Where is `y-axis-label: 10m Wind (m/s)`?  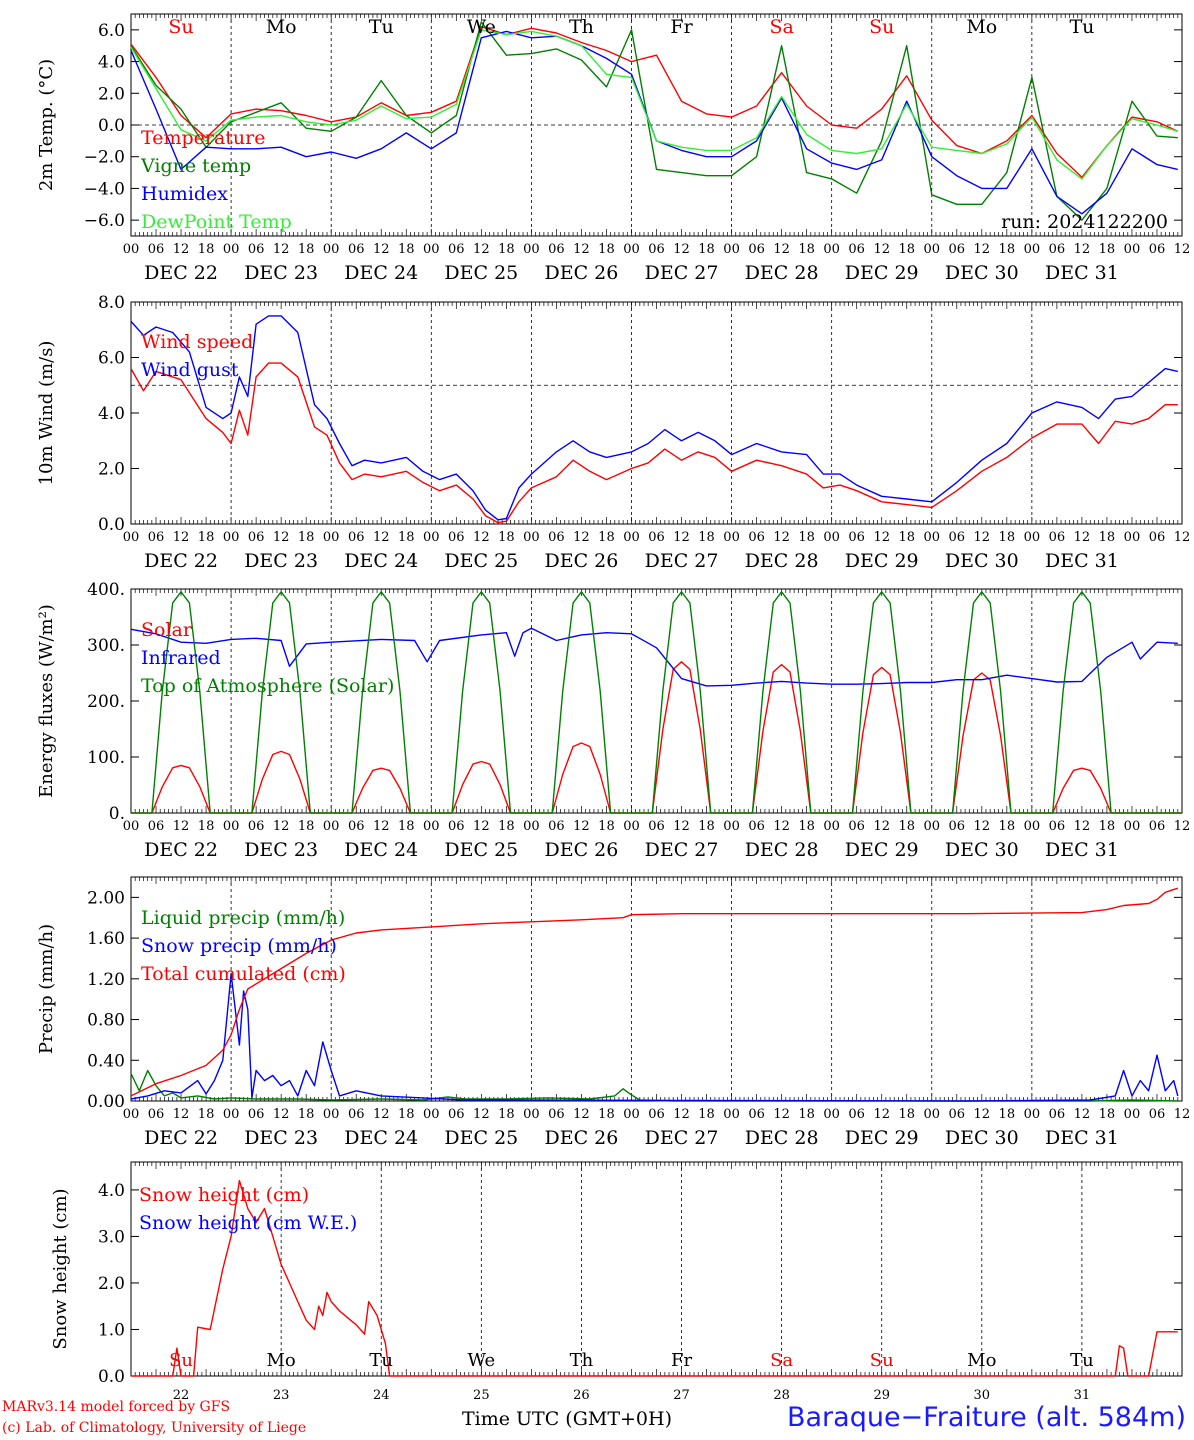 y-axis-label: 10m Wind (m/s) is located at coordinates (46, 413).